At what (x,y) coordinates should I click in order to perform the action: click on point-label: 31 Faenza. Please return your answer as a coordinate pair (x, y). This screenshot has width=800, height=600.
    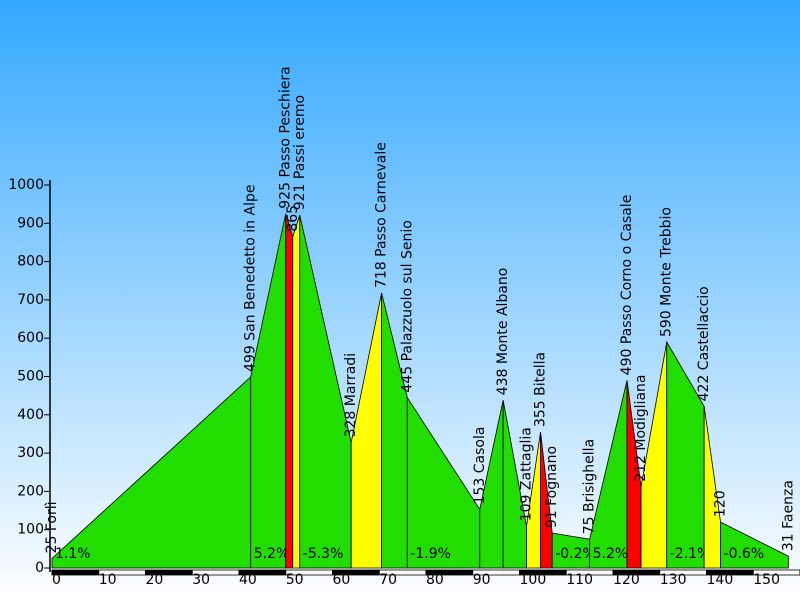
    Looking at the image, I should click on (788, 515).